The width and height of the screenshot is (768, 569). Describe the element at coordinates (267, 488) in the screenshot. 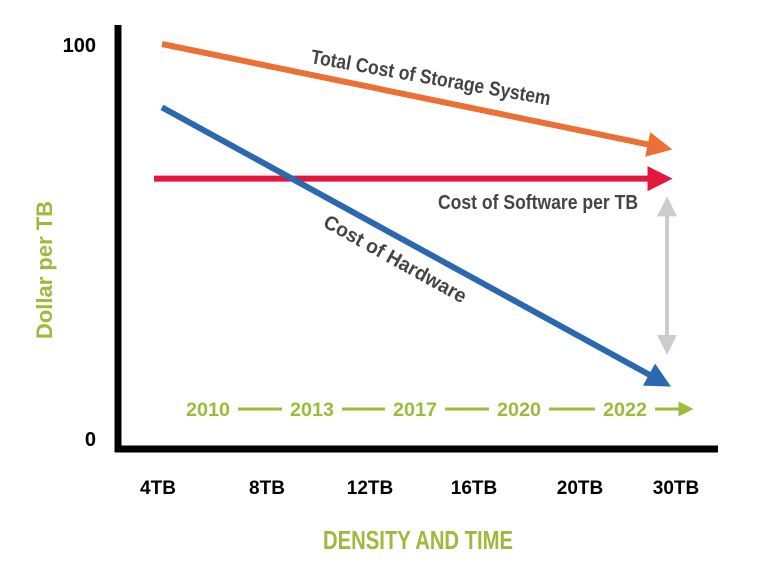

I see `x-tick-label: 8TB` at that location.